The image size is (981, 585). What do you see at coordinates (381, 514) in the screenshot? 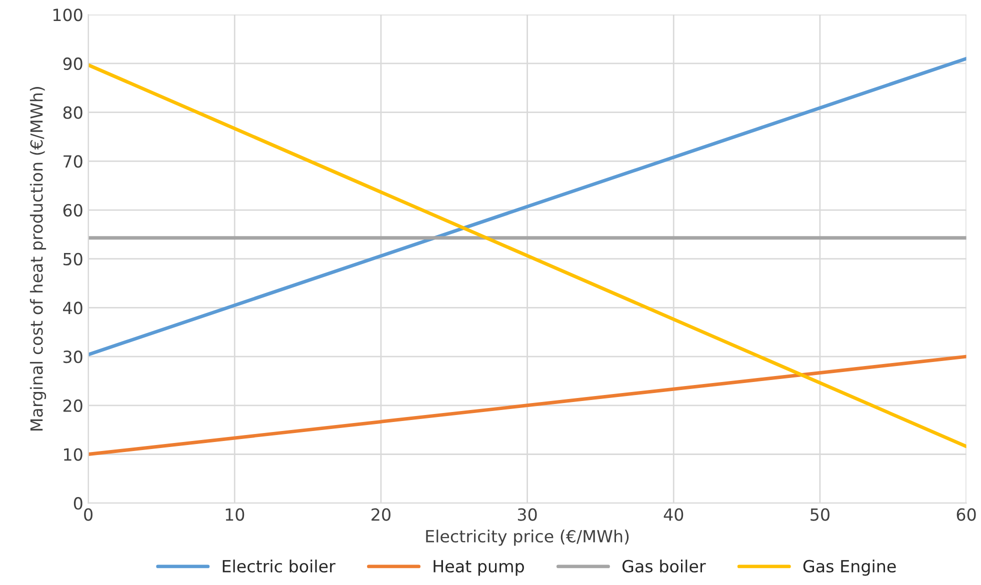
I see `x-tick-label: 20` at bounding box center [381, 514].